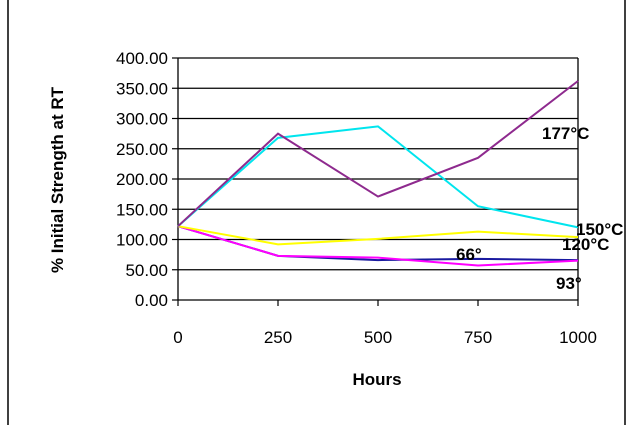  What do you see at coordinates (478, 337) in the screenshot?
I see `x-tick-label: 750` at bounding box center [478, 337].